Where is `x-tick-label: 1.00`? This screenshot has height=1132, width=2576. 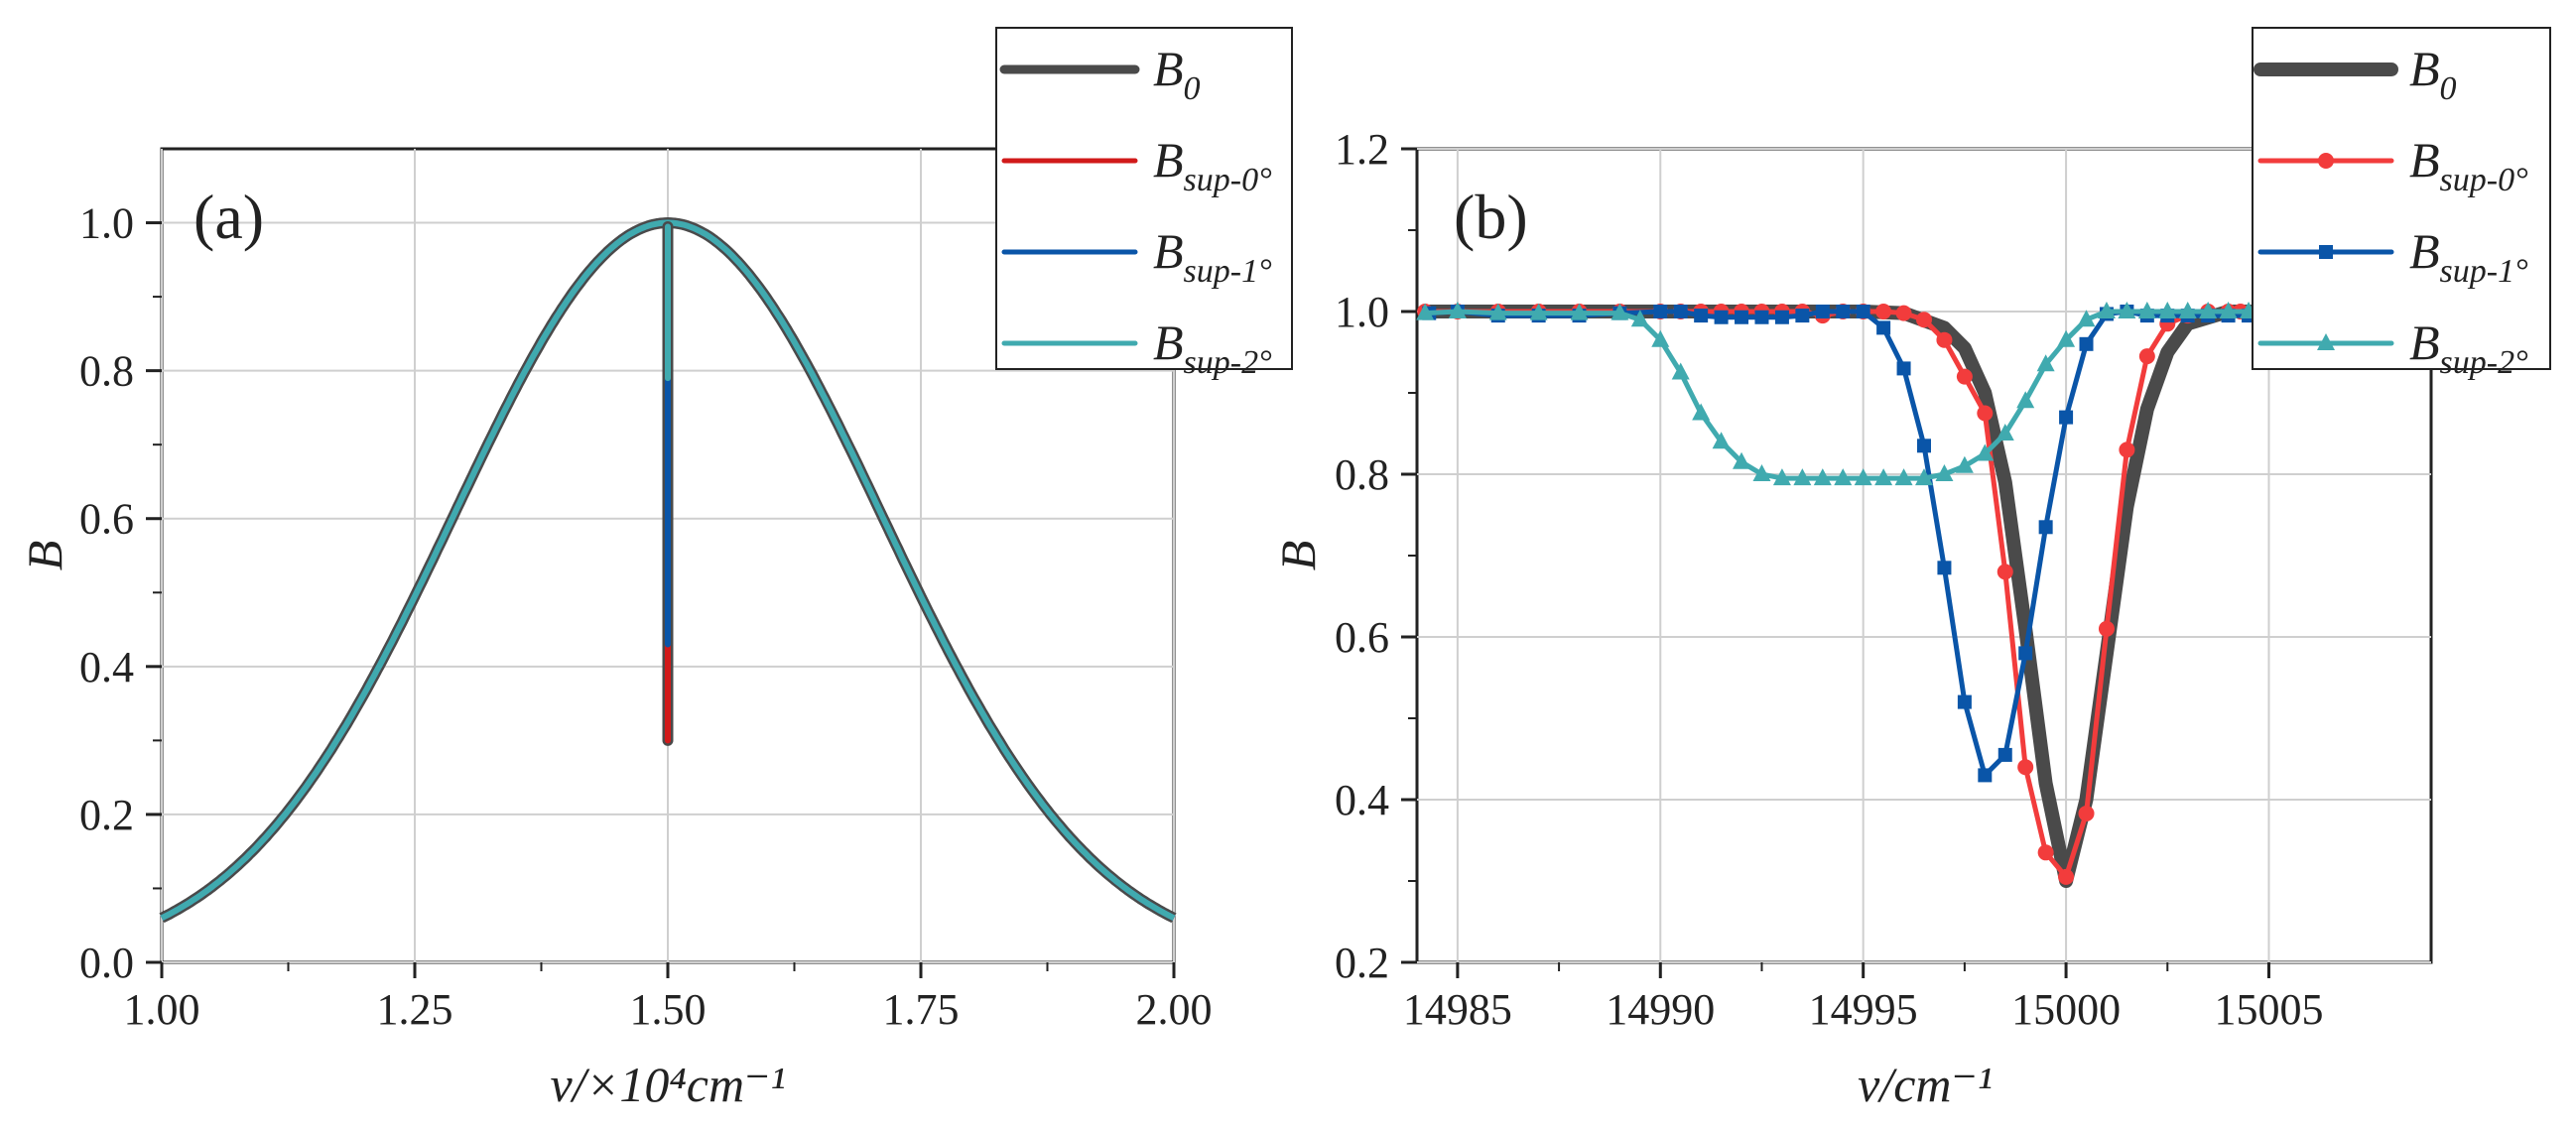 x-tick-label: 1.00 is located at coordinates (162, 1009).